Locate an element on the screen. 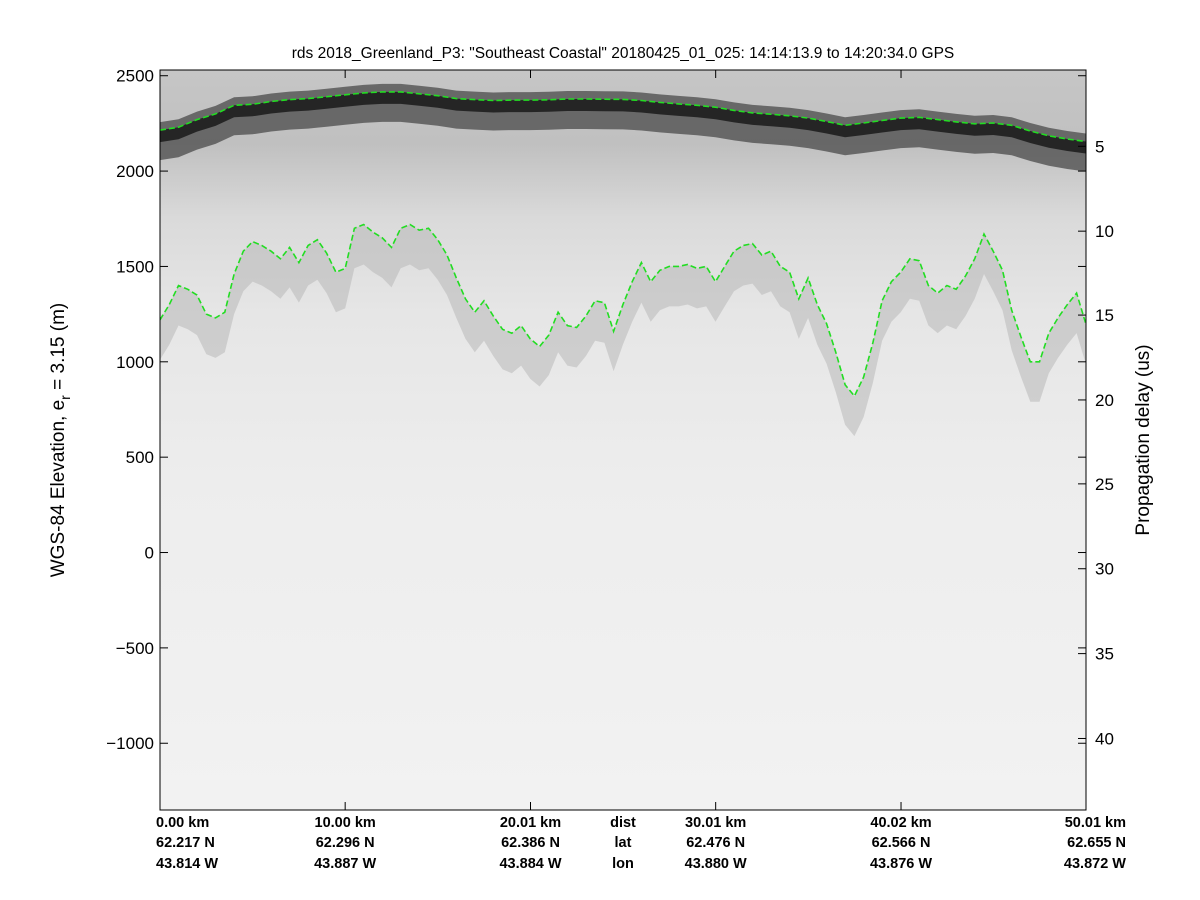 The width and height of the screenshot is (1200, 900). y2-tick-label: 15 is located at coordinates (1104, 315).